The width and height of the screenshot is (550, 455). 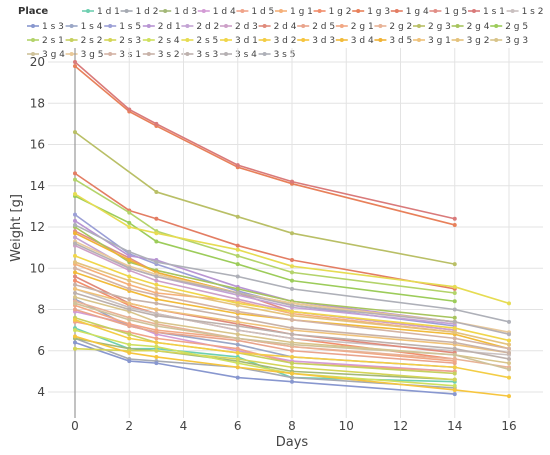 What do you see at coordinates (294, 12) in the screenshot?
I see `legend-item: 1 g 1` at bounding box center [294, 12].